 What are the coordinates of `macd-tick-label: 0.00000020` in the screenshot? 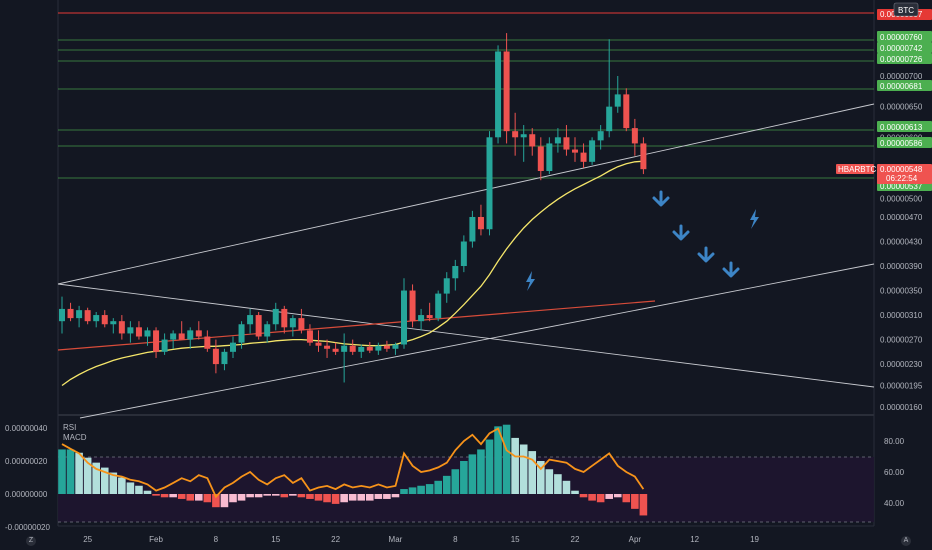 It's located at (26, 461).